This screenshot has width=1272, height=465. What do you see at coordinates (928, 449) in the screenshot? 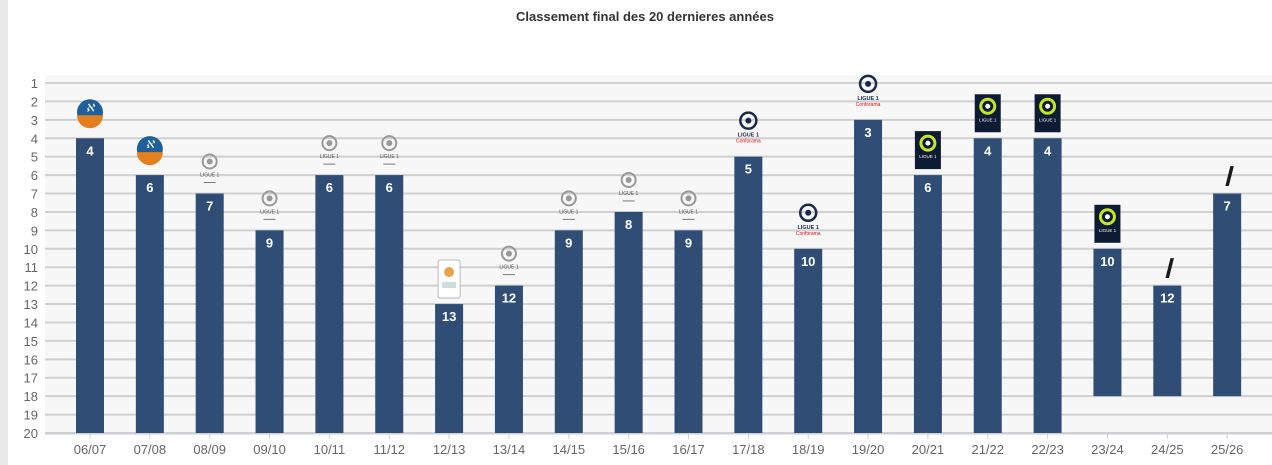
I see `x-tick-label: 20/21` at bounding box center [928, 449].